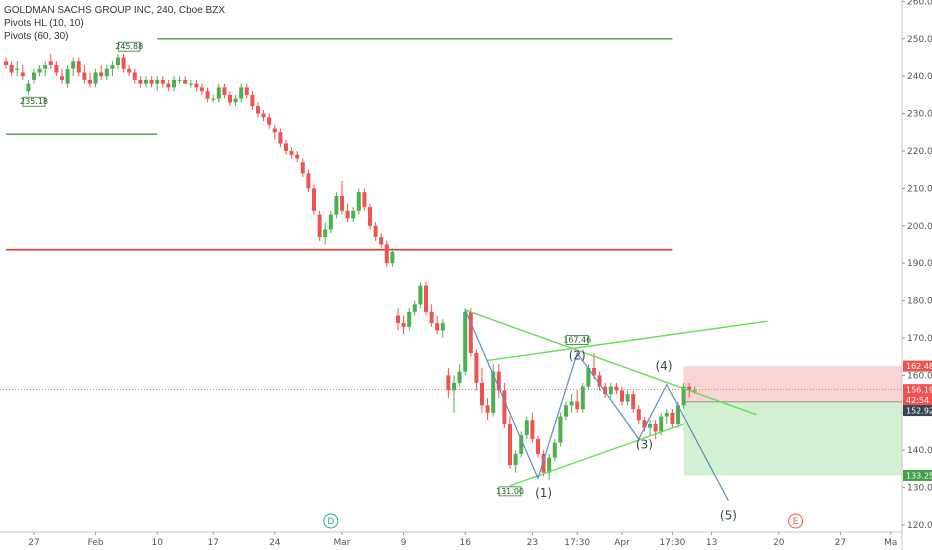  Describe the element at coordinates (840, 543) in the screenshot. I see `time-tick-label: 27` at that location.